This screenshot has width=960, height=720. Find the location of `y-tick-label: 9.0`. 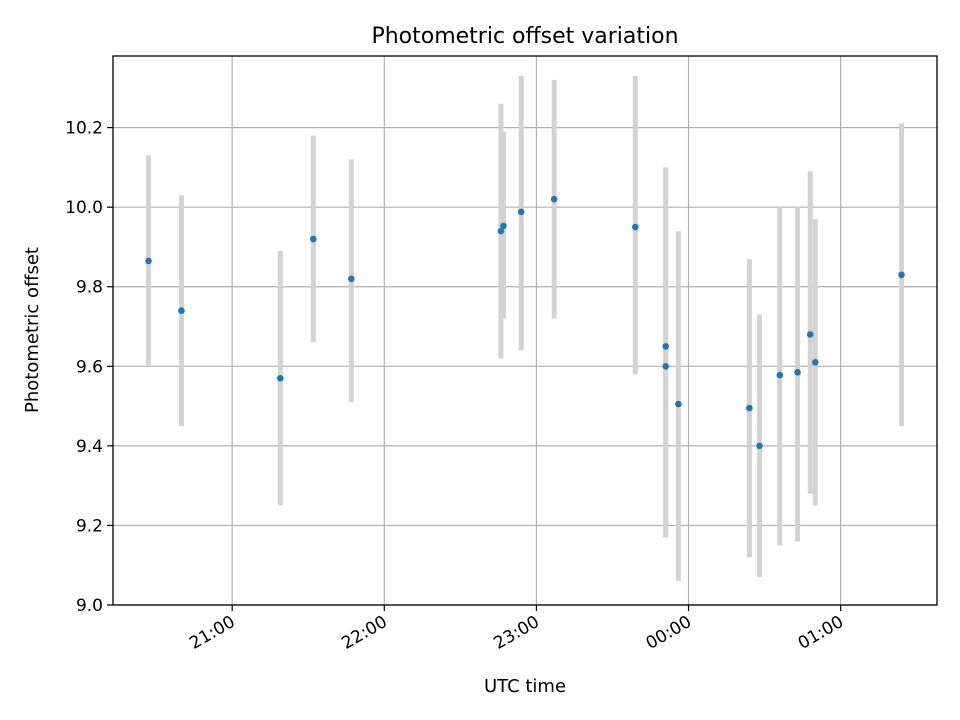

y-tick-label: 9.0 is located at coordinates (89, 606).